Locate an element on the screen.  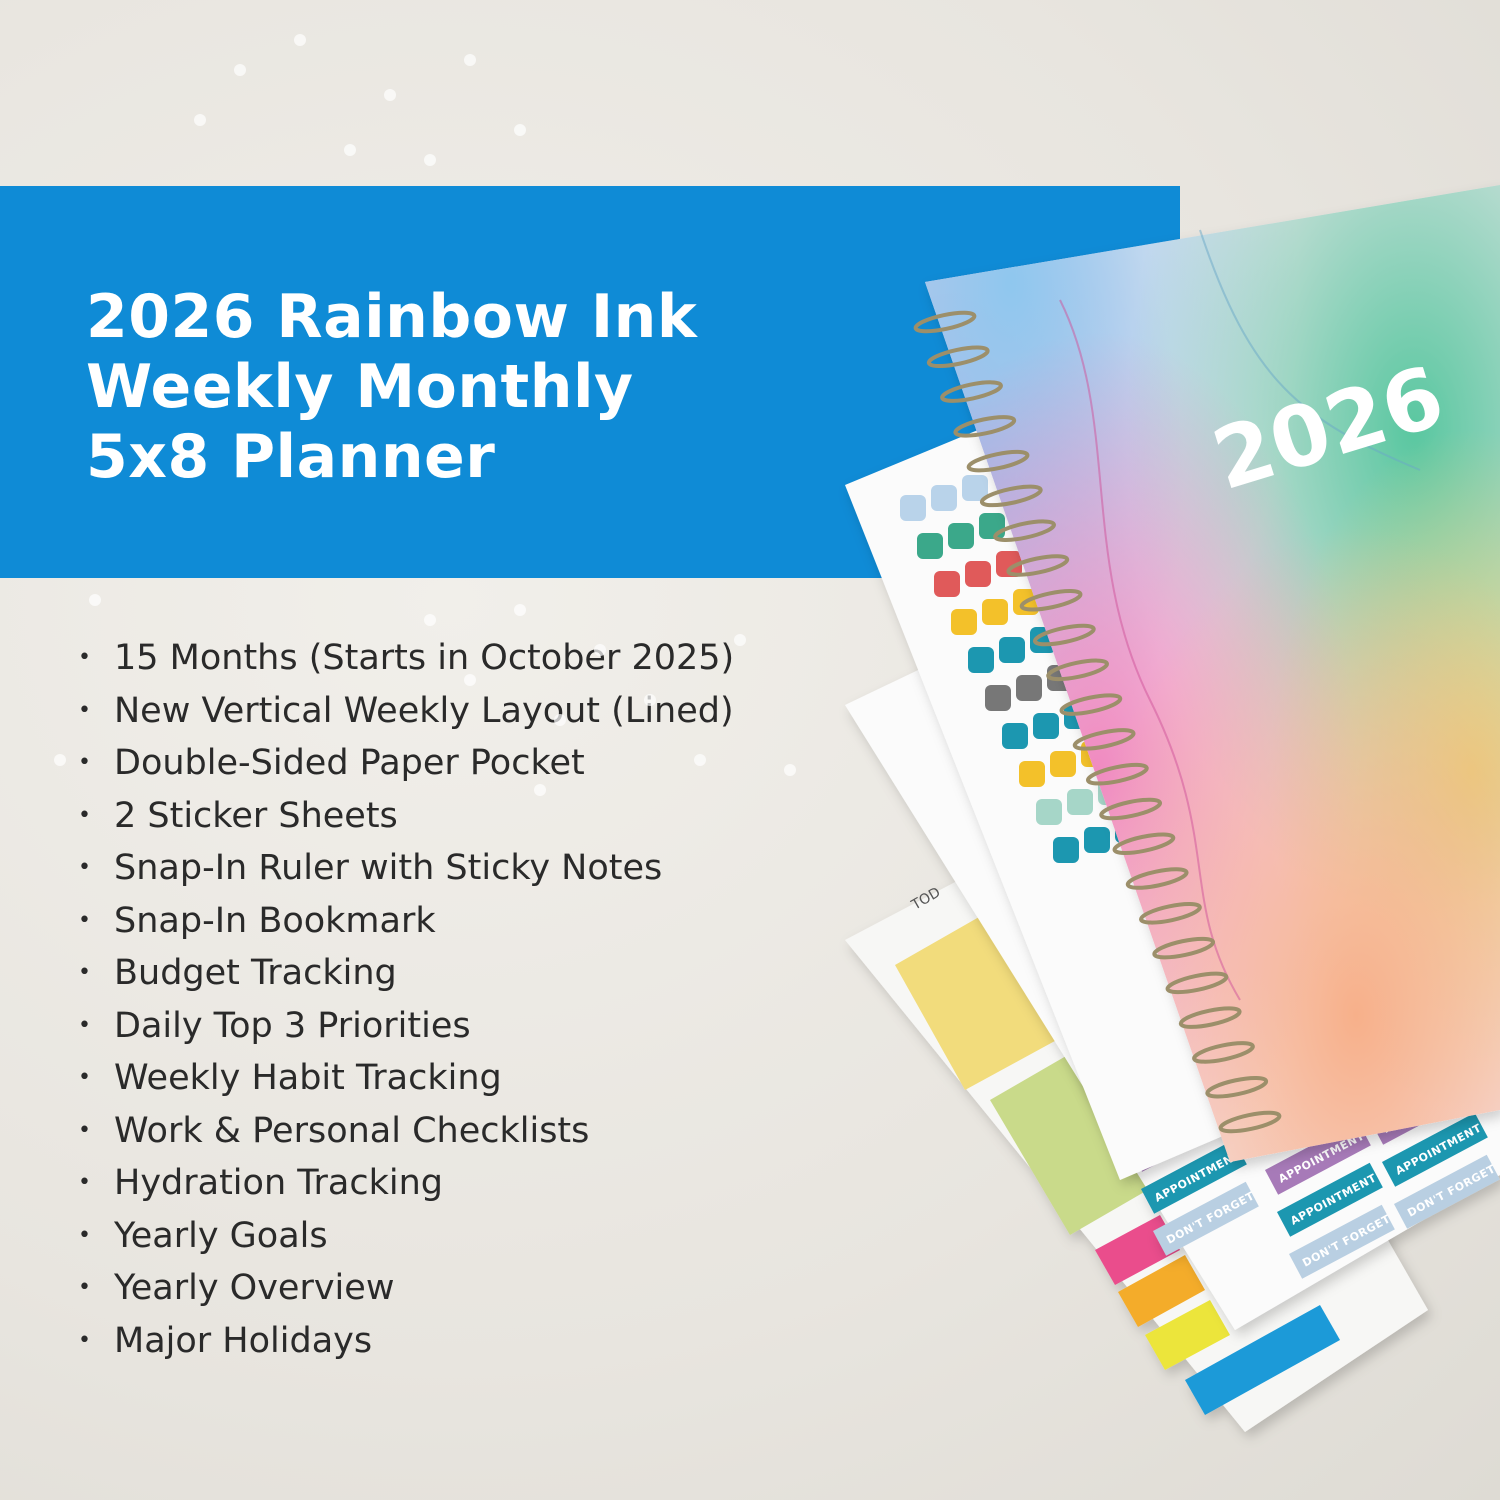
feature-text: Double-Sided Paper Pocket is located at coordinates (349, 763).